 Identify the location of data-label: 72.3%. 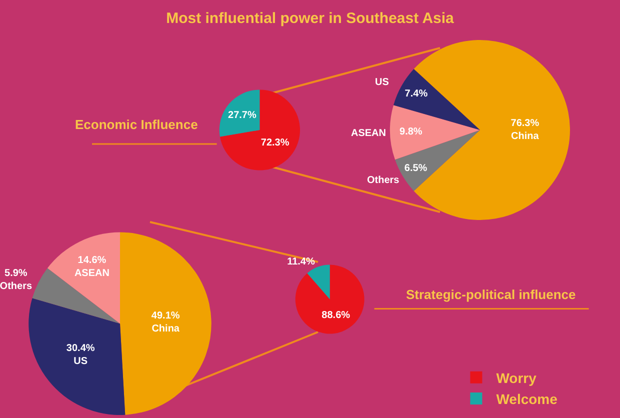
(275, 142).